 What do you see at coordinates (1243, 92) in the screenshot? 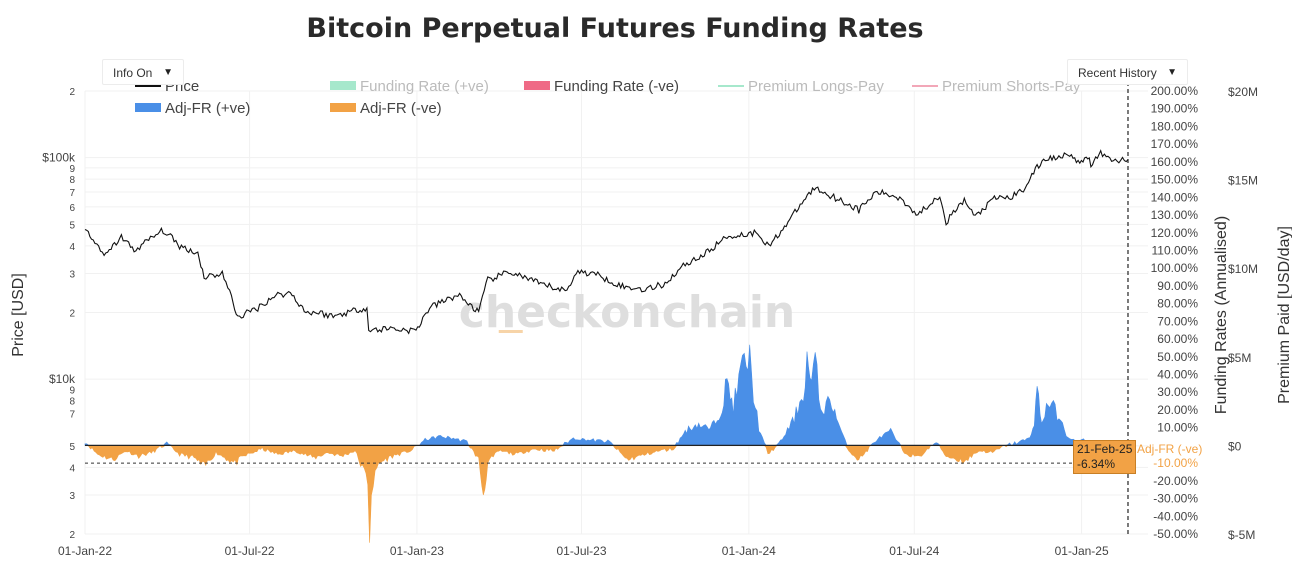
I see `premium-tick-label: $20M` at bounding box center [1243, 92].